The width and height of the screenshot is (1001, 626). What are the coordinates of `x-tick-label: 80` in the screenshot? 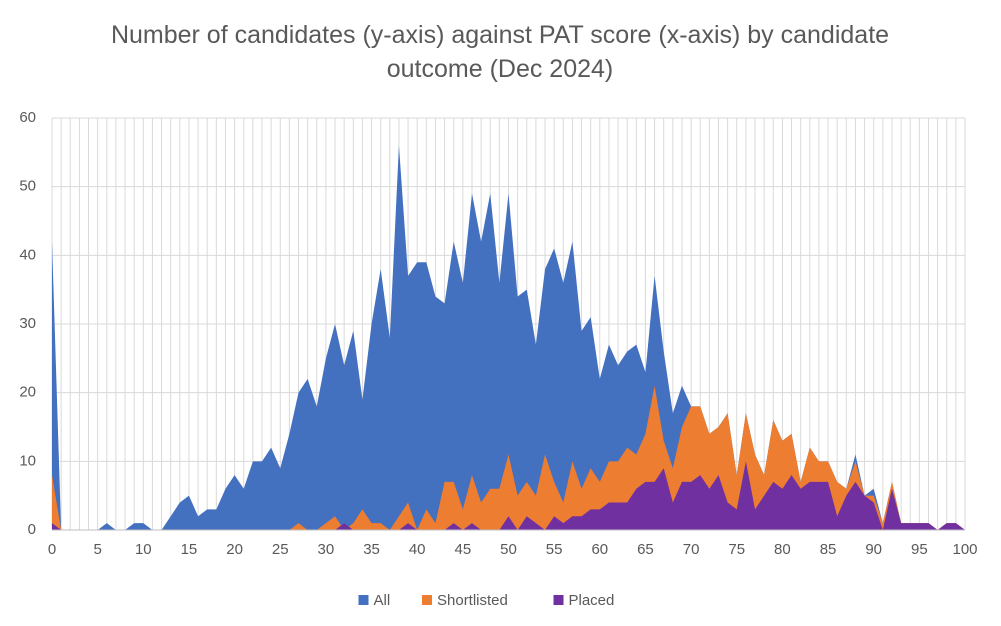 It's located at (782, 549).